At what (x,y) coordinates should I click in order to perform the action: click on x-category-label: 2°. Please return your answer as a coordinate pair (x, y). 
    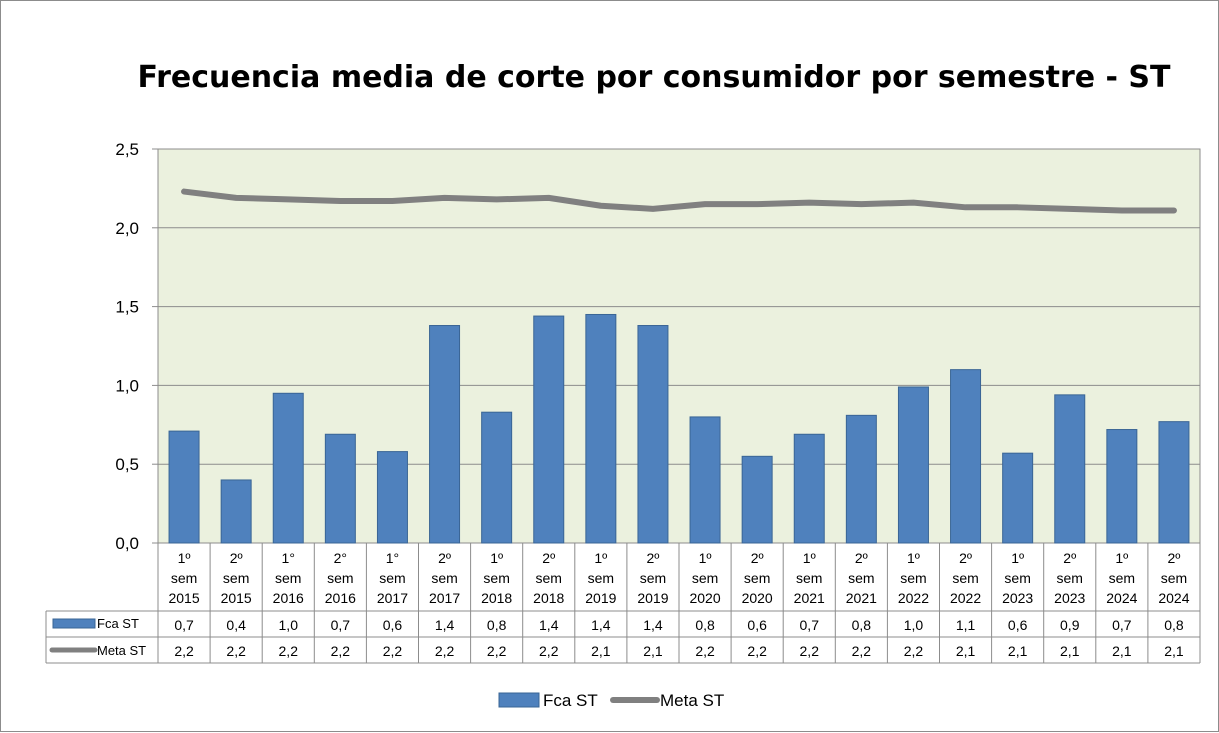
    Looking at the image, I should click on (340, 558).